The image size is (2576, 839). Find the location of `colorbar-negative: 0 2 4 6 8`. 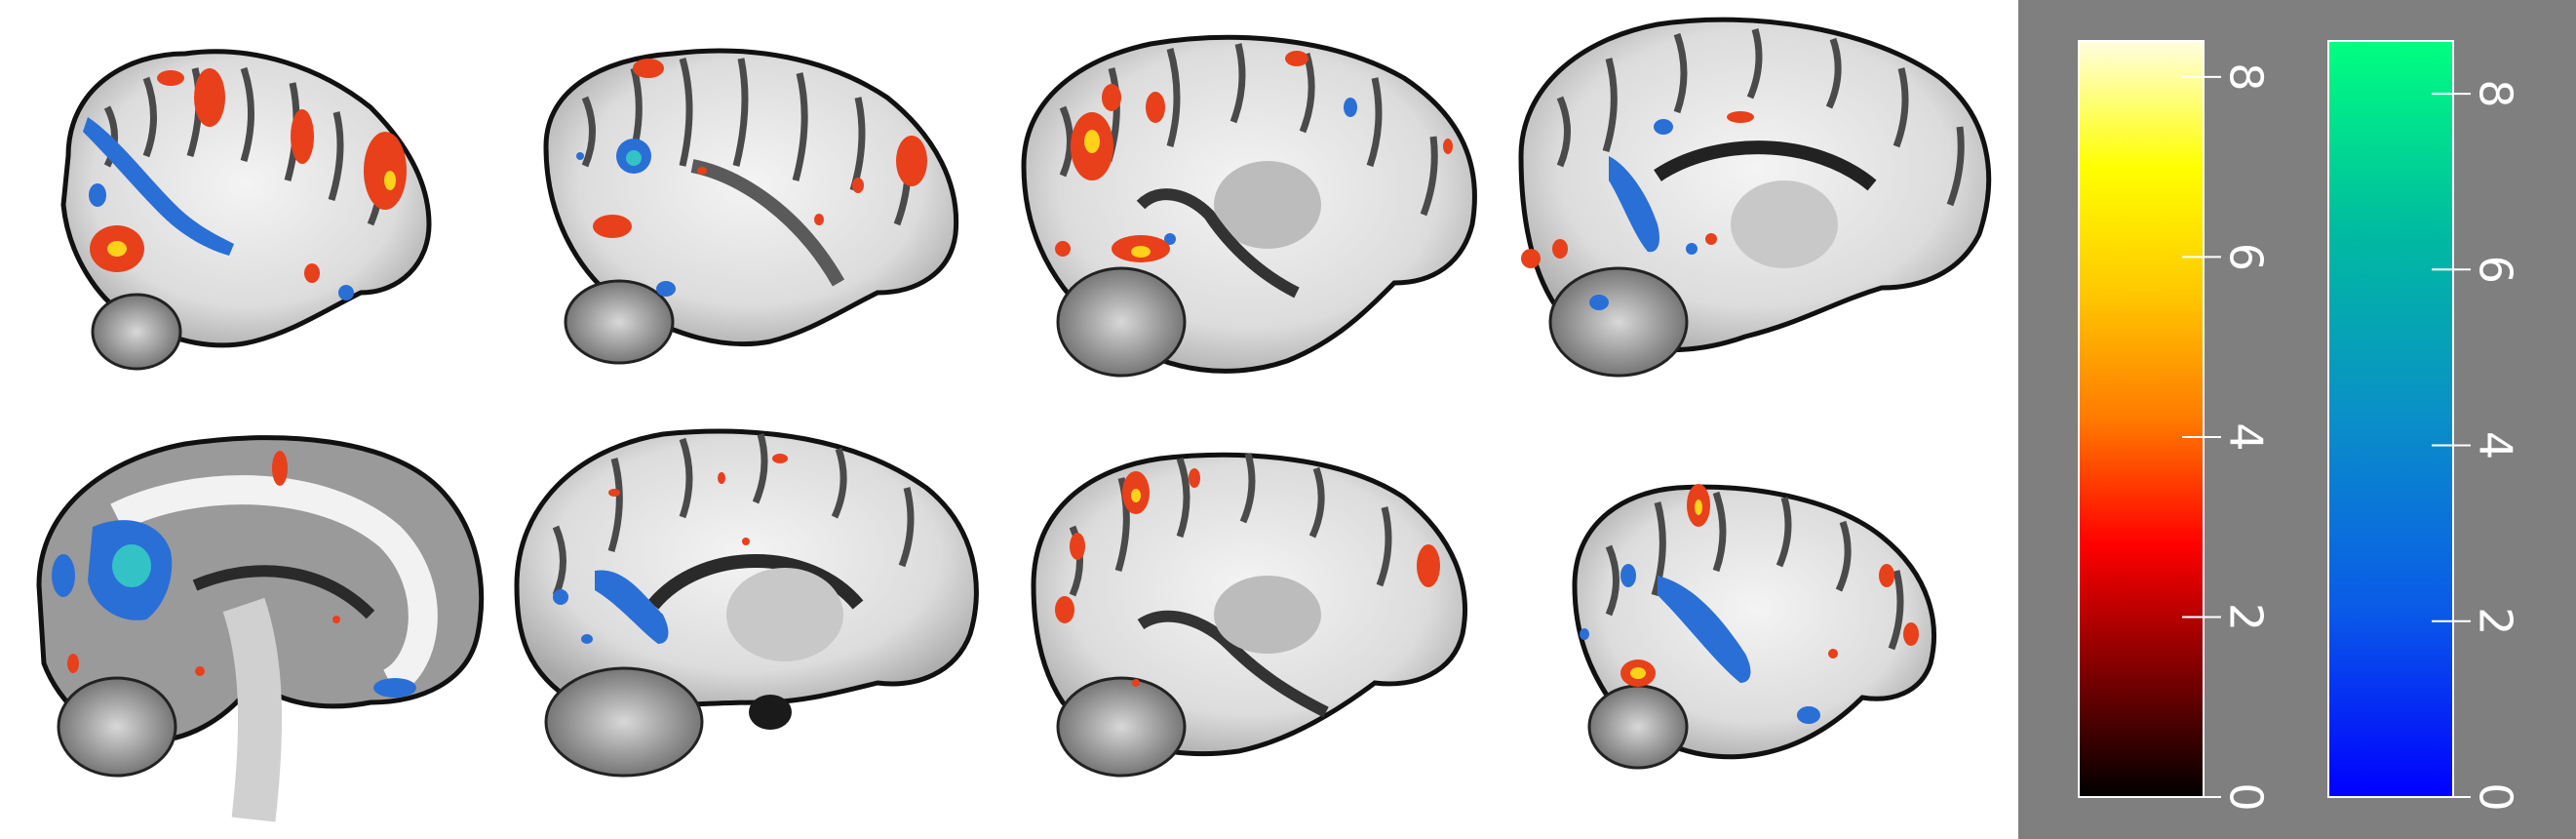

colorbar-negative: 0 2 4 6 8 is located at coordinates (2424, 426).